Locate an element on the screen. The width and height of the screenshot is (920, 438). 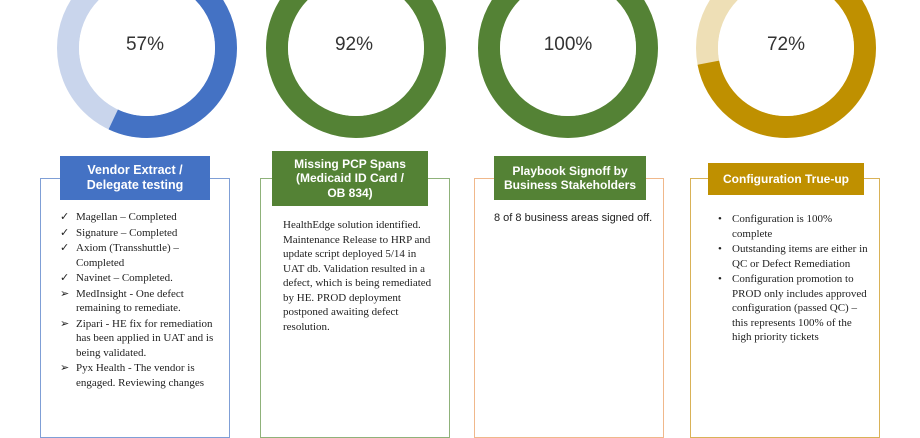
card-title-line: OB 834) is located at coordinates (350, 192).